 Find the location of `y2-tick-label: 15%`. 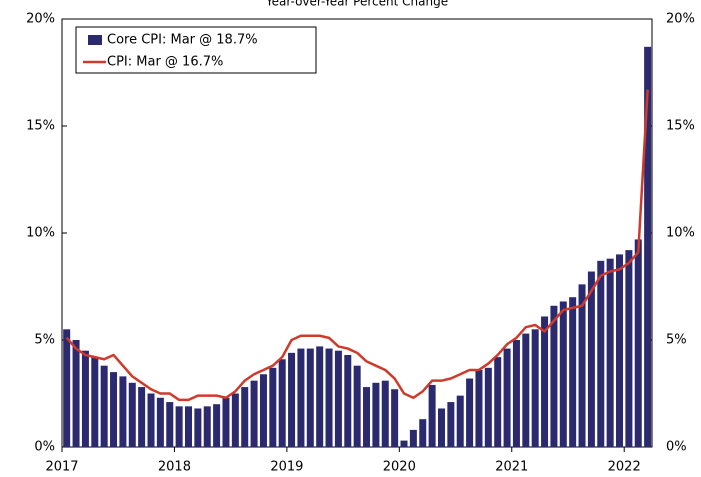

y2-tick-label: 15% is located at coordinates (680, 126).